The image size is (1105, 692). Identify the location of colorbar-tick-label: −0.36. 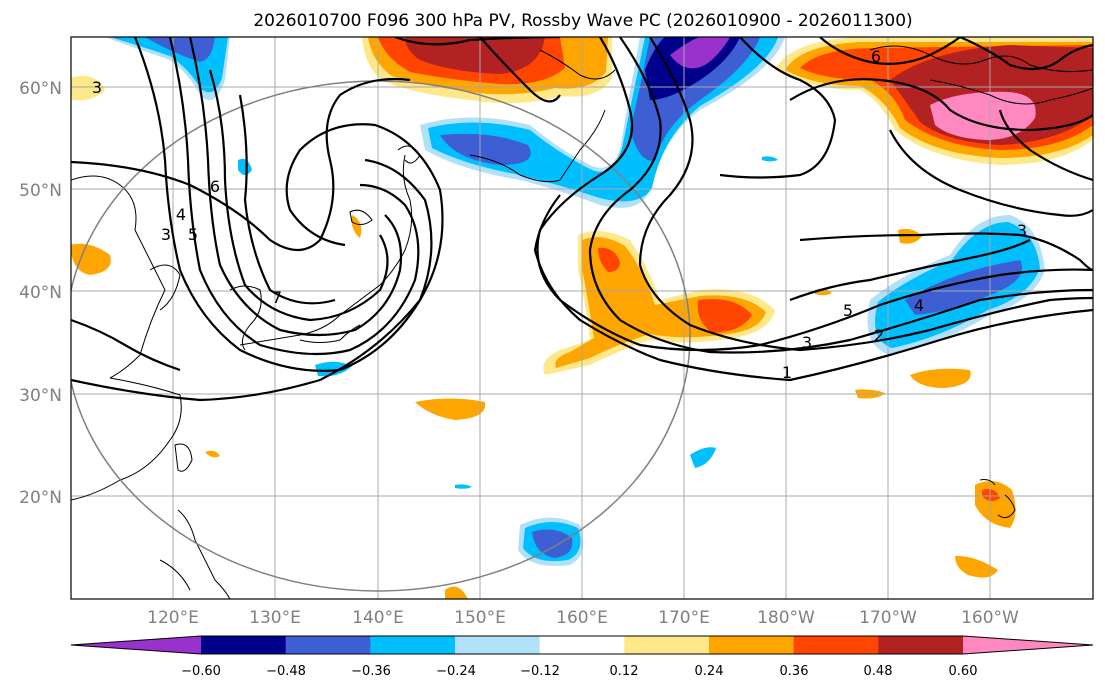
(371, 671).